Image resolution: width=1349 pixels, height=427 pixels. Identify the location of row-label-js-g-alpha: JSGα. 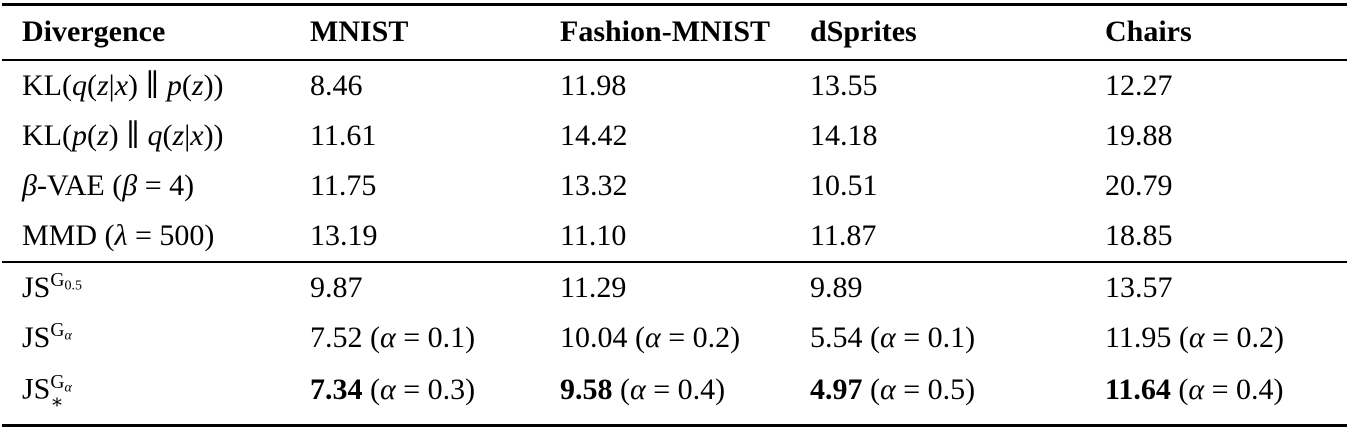
(47, 337).